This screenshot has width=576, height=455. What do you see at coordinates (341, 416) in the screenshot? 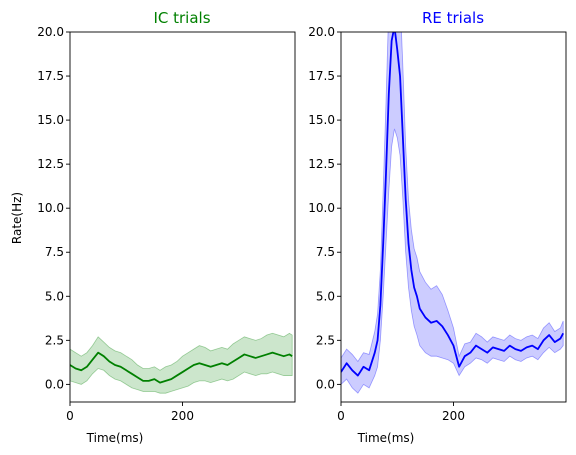
I see `re-x-tick-label: 0` at bounding box center [341, 416].